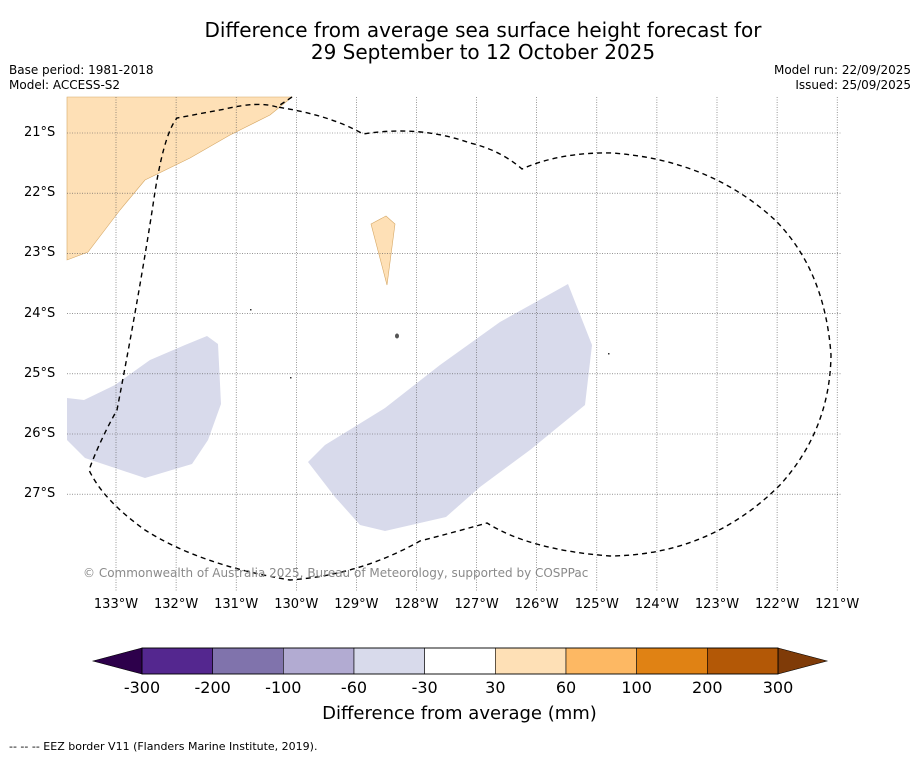 Image resolution: width=919 pixels, height=758 pixels. I want to click on longitude-label: 133°W, so click(116, 604).